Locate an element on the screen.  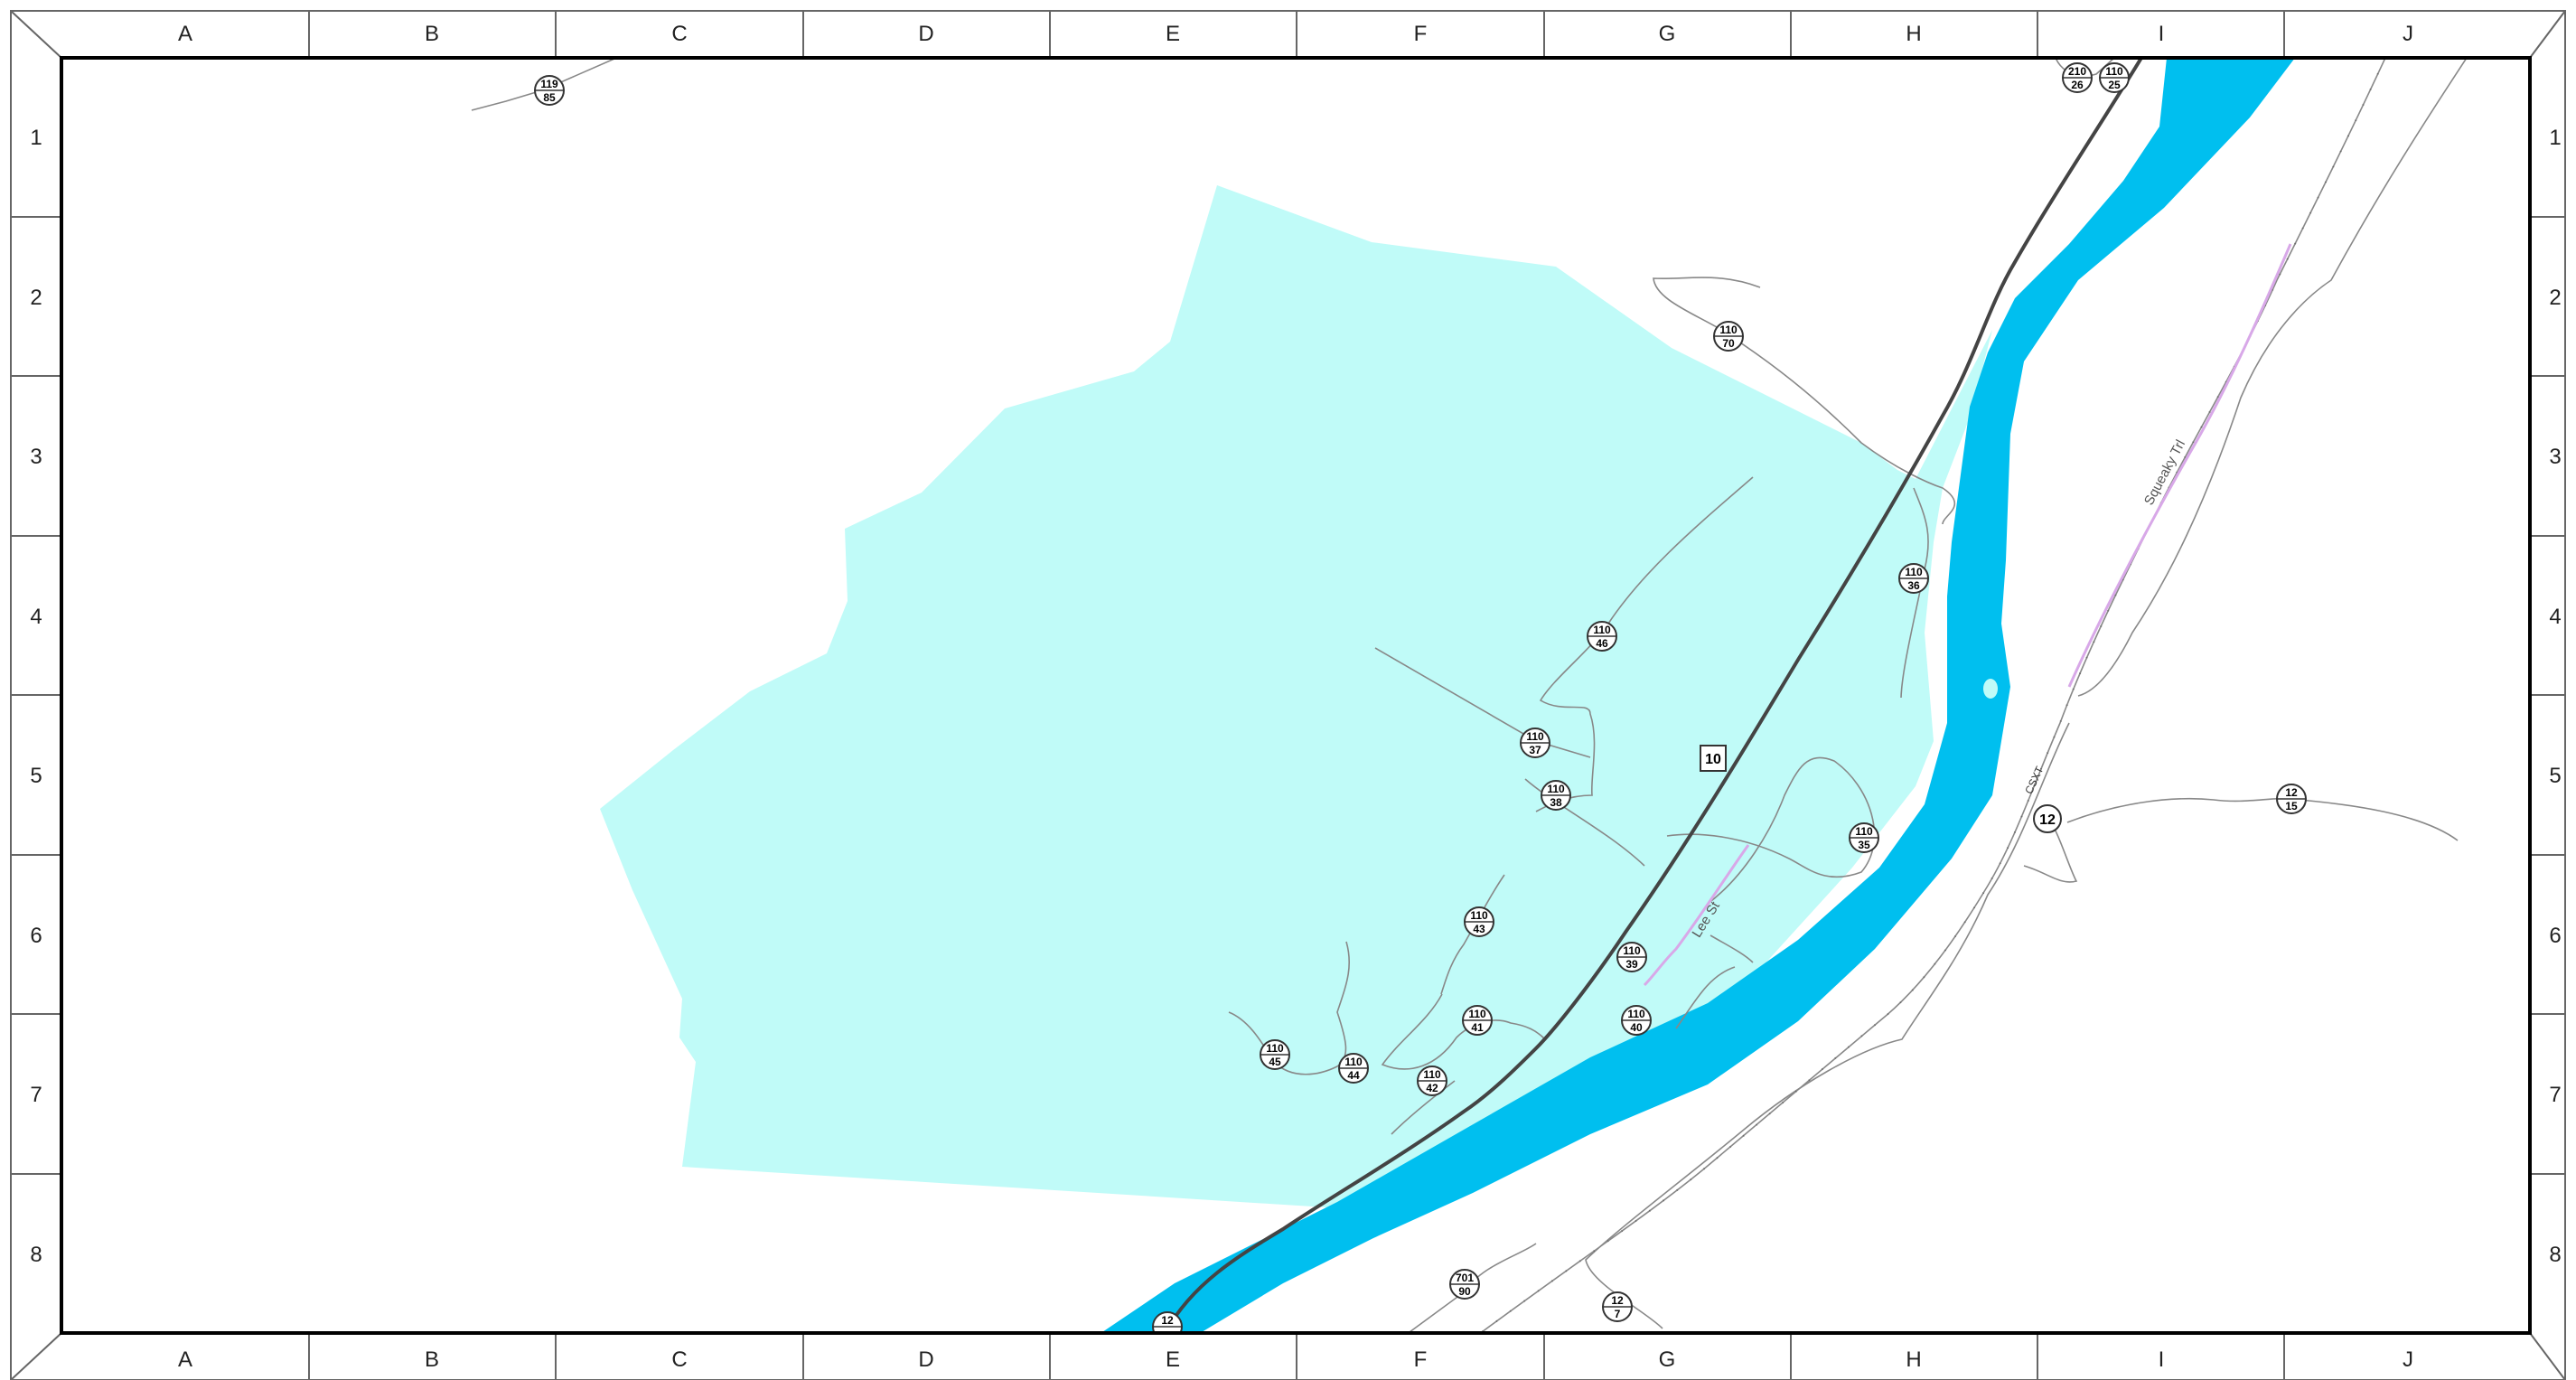
route-marker-110-40: 110 40 is located at coordinates (1636, 1020).